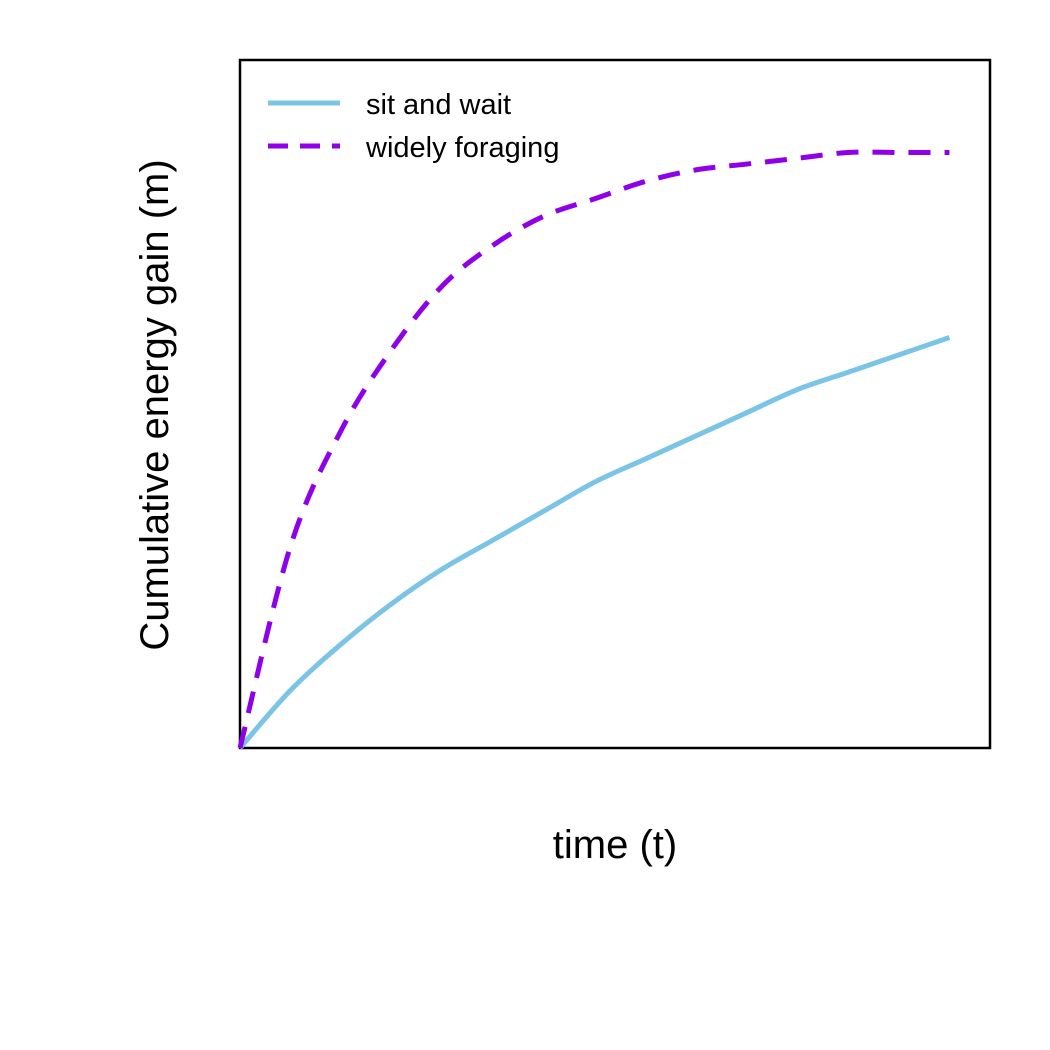  I want to click on legend-label-sit-and-wait: sit and wait, so click(438, 105).